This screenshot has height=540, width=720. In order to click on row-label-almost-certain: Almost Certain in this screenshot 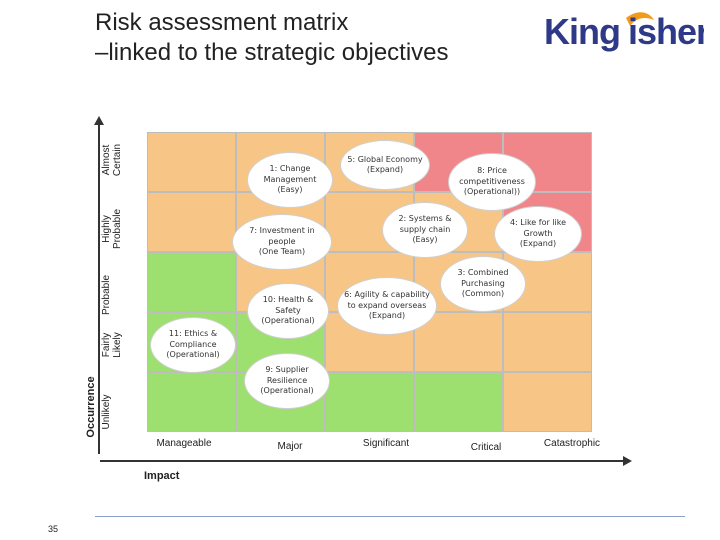, I will do `click(112, 160)`.